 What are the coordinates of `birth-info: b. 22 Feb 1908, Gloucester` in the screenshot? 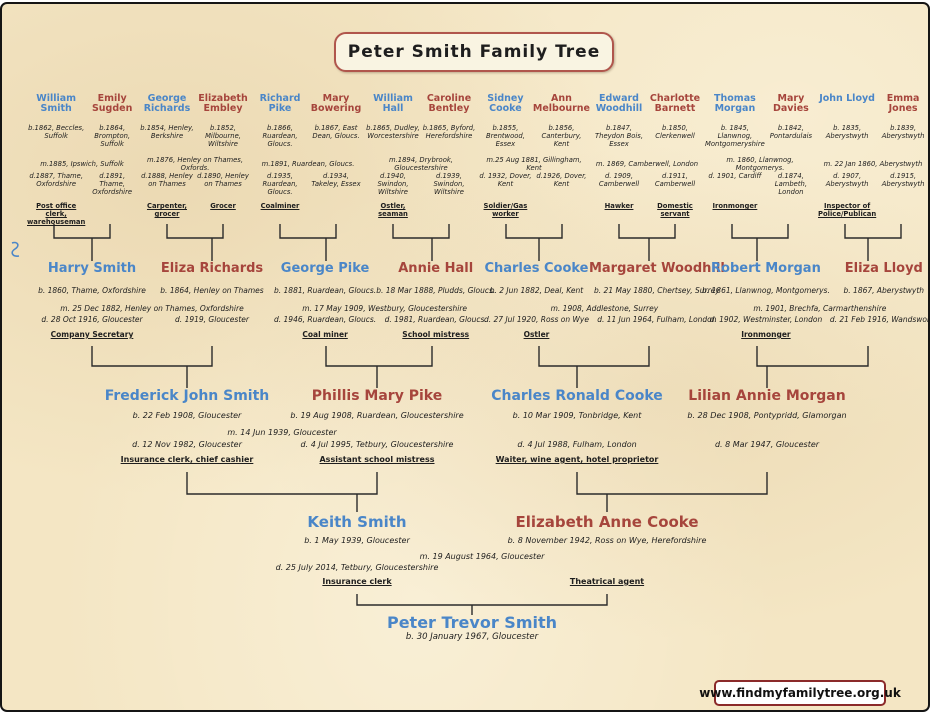 It's located at (187, 415).